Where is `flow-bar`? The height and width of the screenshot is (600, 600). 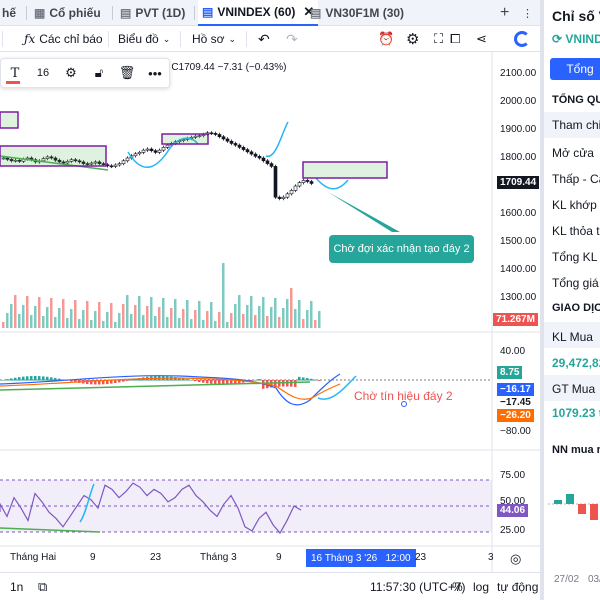
flow-bar is located at coordinates (558, 502).